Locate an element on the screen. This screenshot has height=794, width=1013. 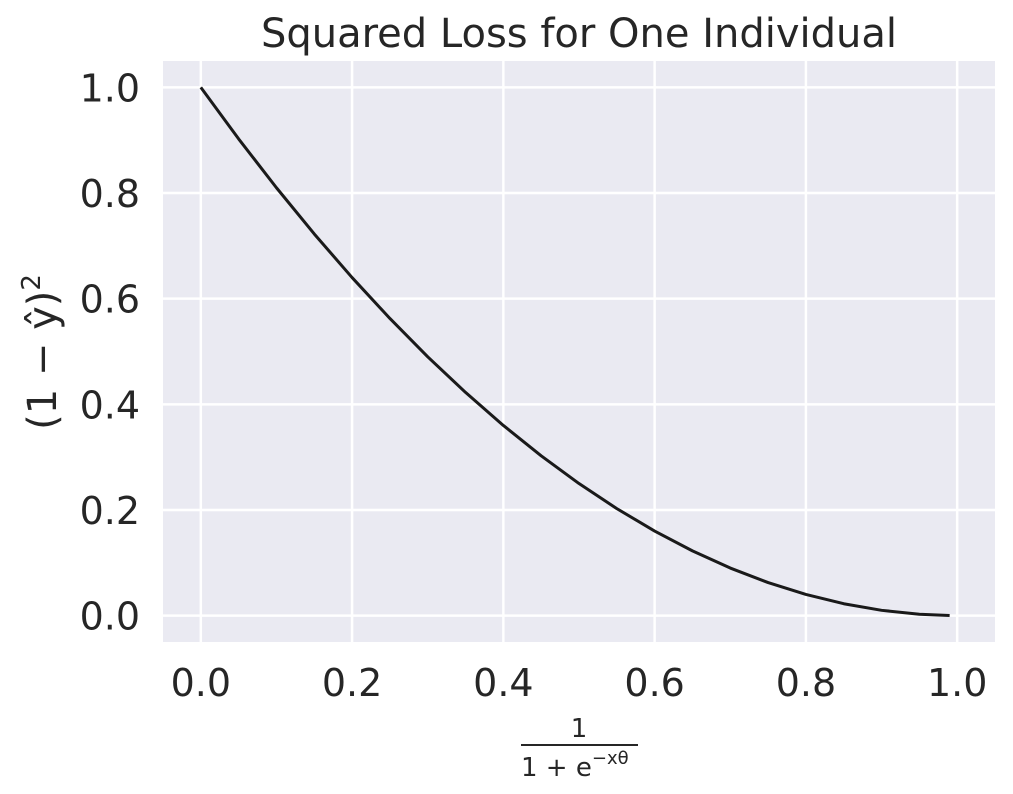
x-tick-label: 0.8 is located at coordinates (806, 683).